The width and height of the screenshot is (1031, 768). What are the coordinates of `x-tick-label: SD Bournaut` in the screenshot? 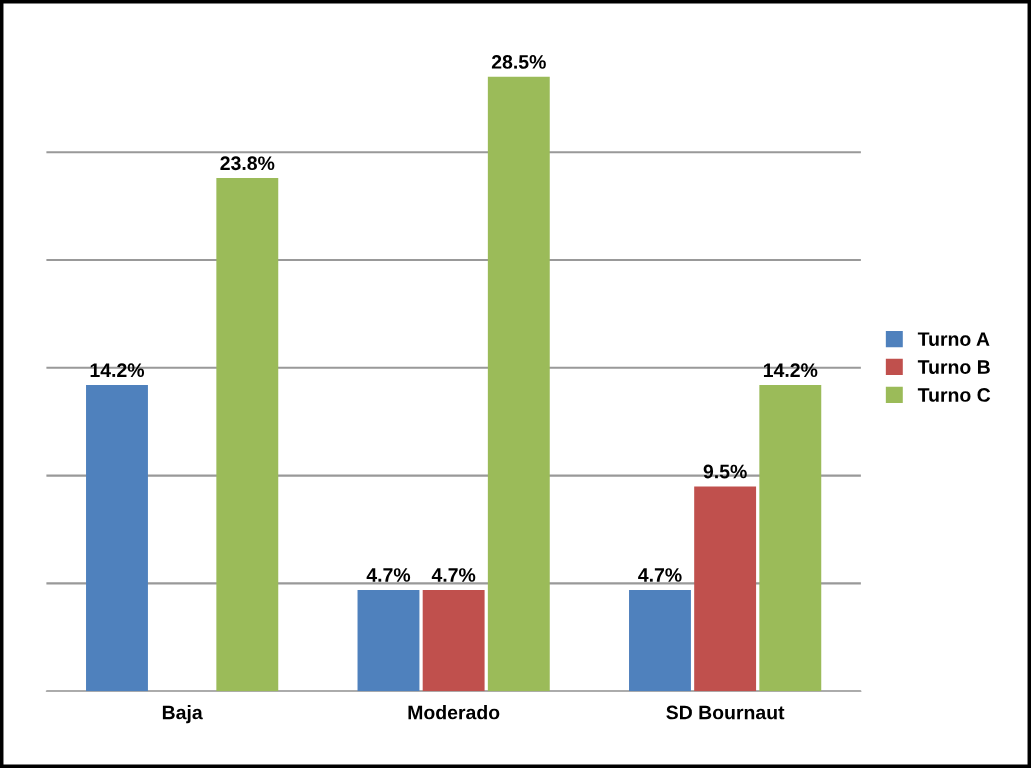 It's located at (725, 712).